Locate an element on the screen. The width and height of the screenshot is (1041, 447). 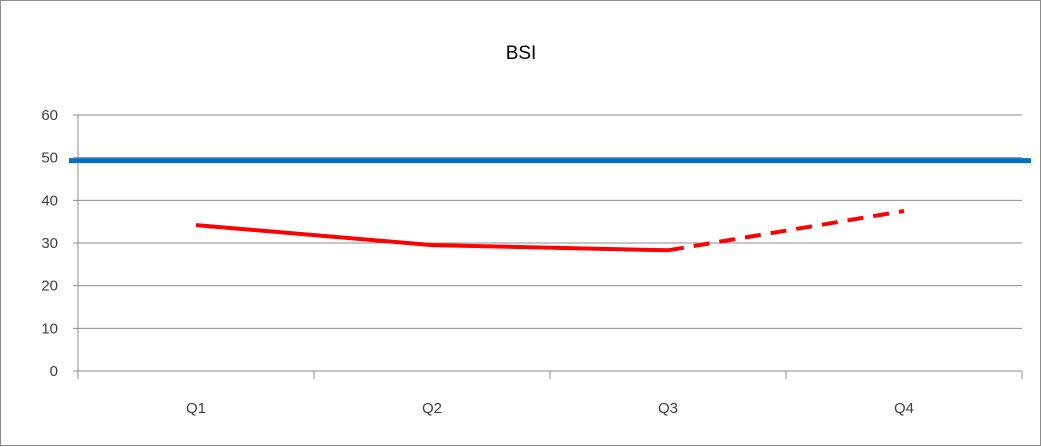
chart-title: BSI is located at coordinates (521, 53).